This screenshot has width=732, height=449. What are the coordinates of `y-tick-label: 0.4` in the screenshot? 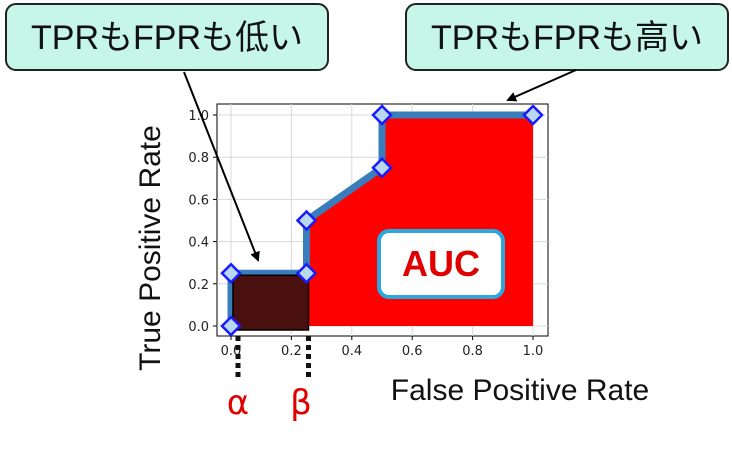 It's located at (198, 243).